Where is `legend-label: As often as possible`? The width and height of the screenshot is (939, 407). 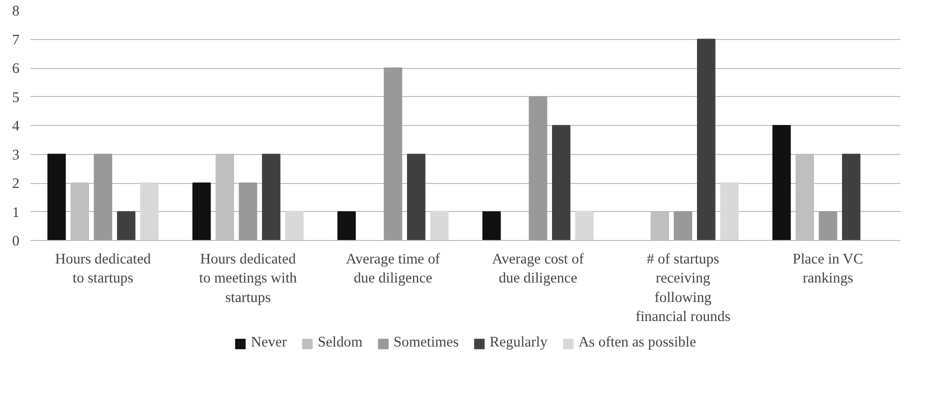
legend-label: As often as possible is located at coordinates (637, 343).